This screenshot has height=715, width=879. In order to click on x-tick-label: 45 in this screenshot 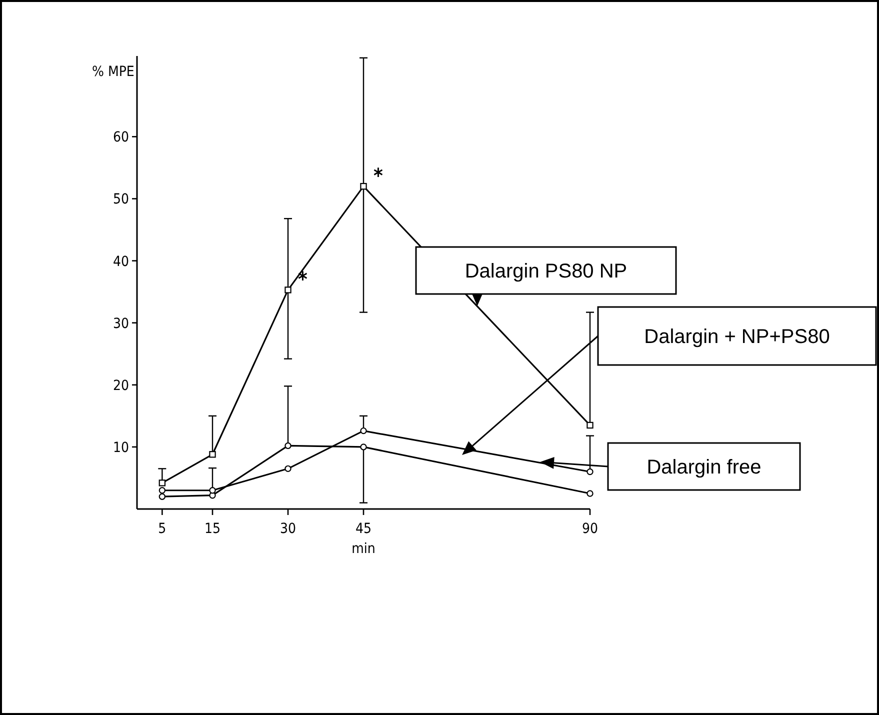, I will do `click(363, 529)`.